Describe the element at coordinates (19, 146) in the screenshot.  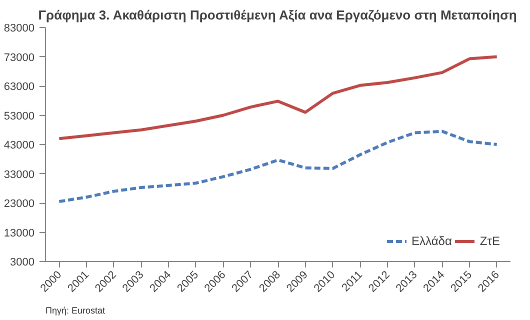
I see `y-tick-label: 43000` at that location.